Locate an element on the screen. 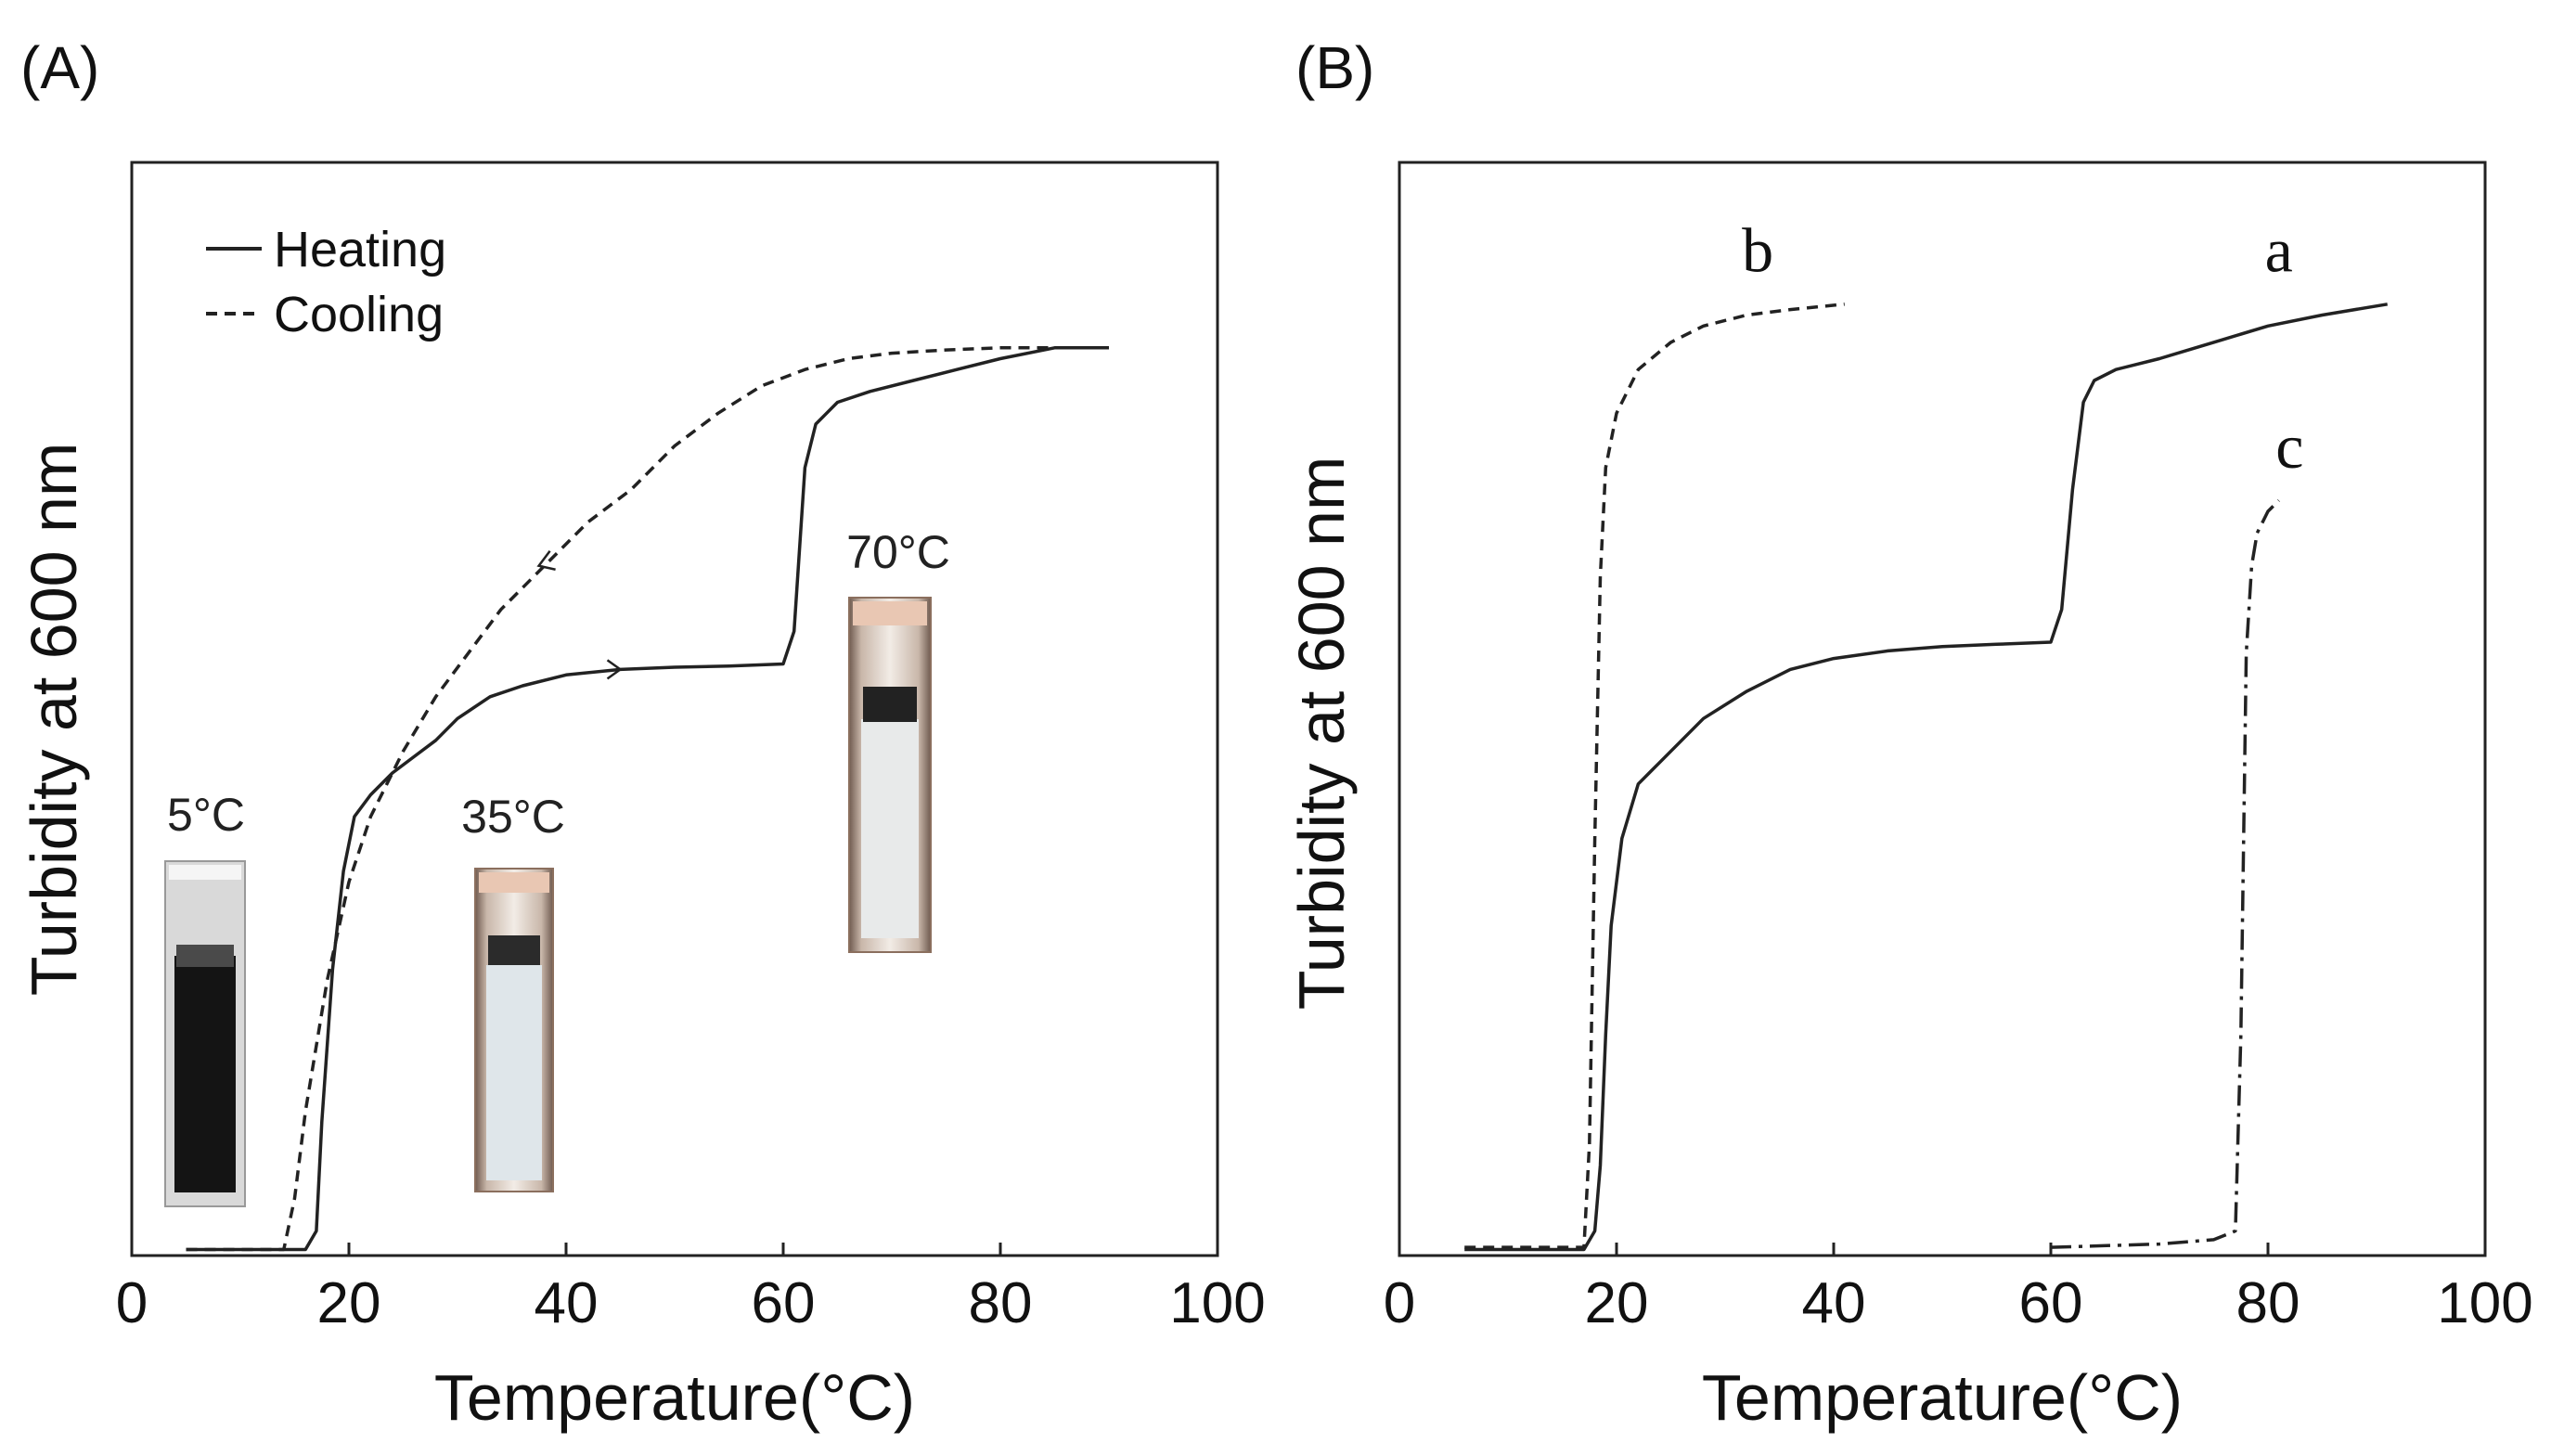 The width and height of the screenshot is (2564, 1456). cuvette-35c-label: 35°C is located at coordinates (513, 817).